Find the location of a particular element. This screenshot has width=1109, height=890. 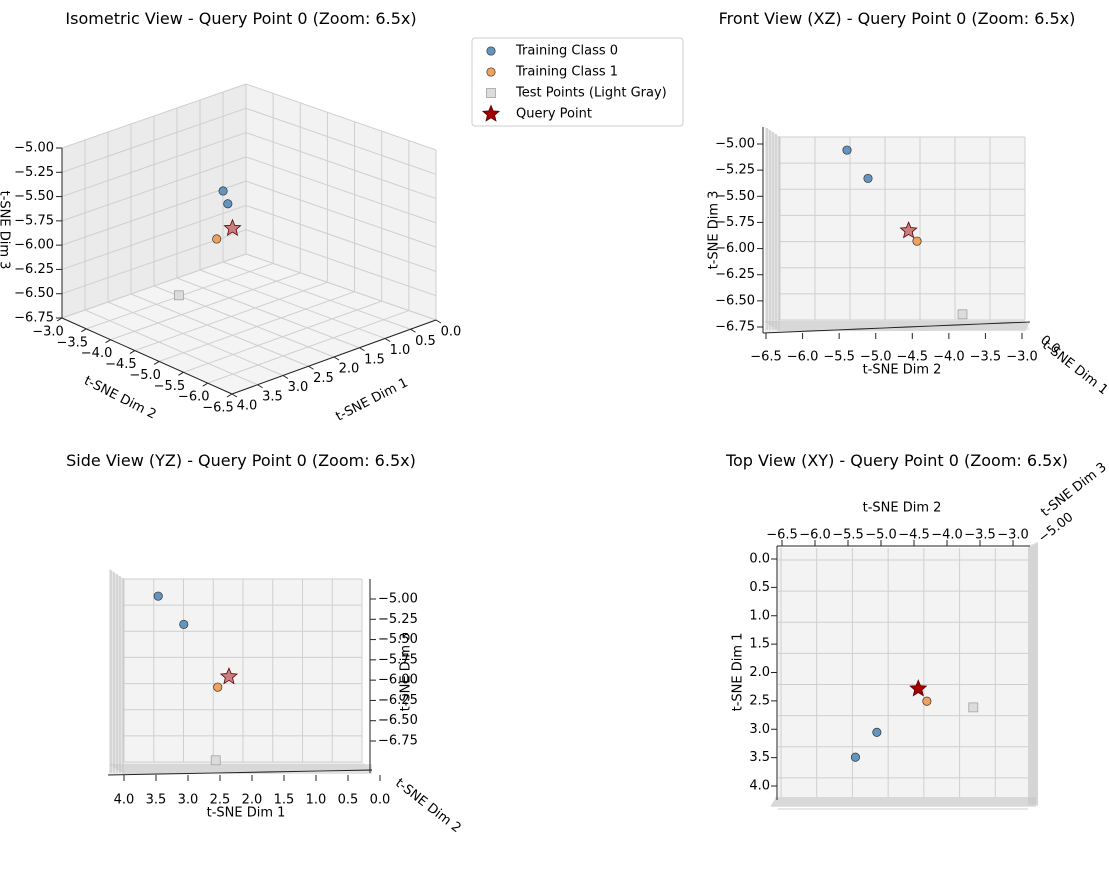

x-tick-label: 2.0 is located at coordinates (759, 672).